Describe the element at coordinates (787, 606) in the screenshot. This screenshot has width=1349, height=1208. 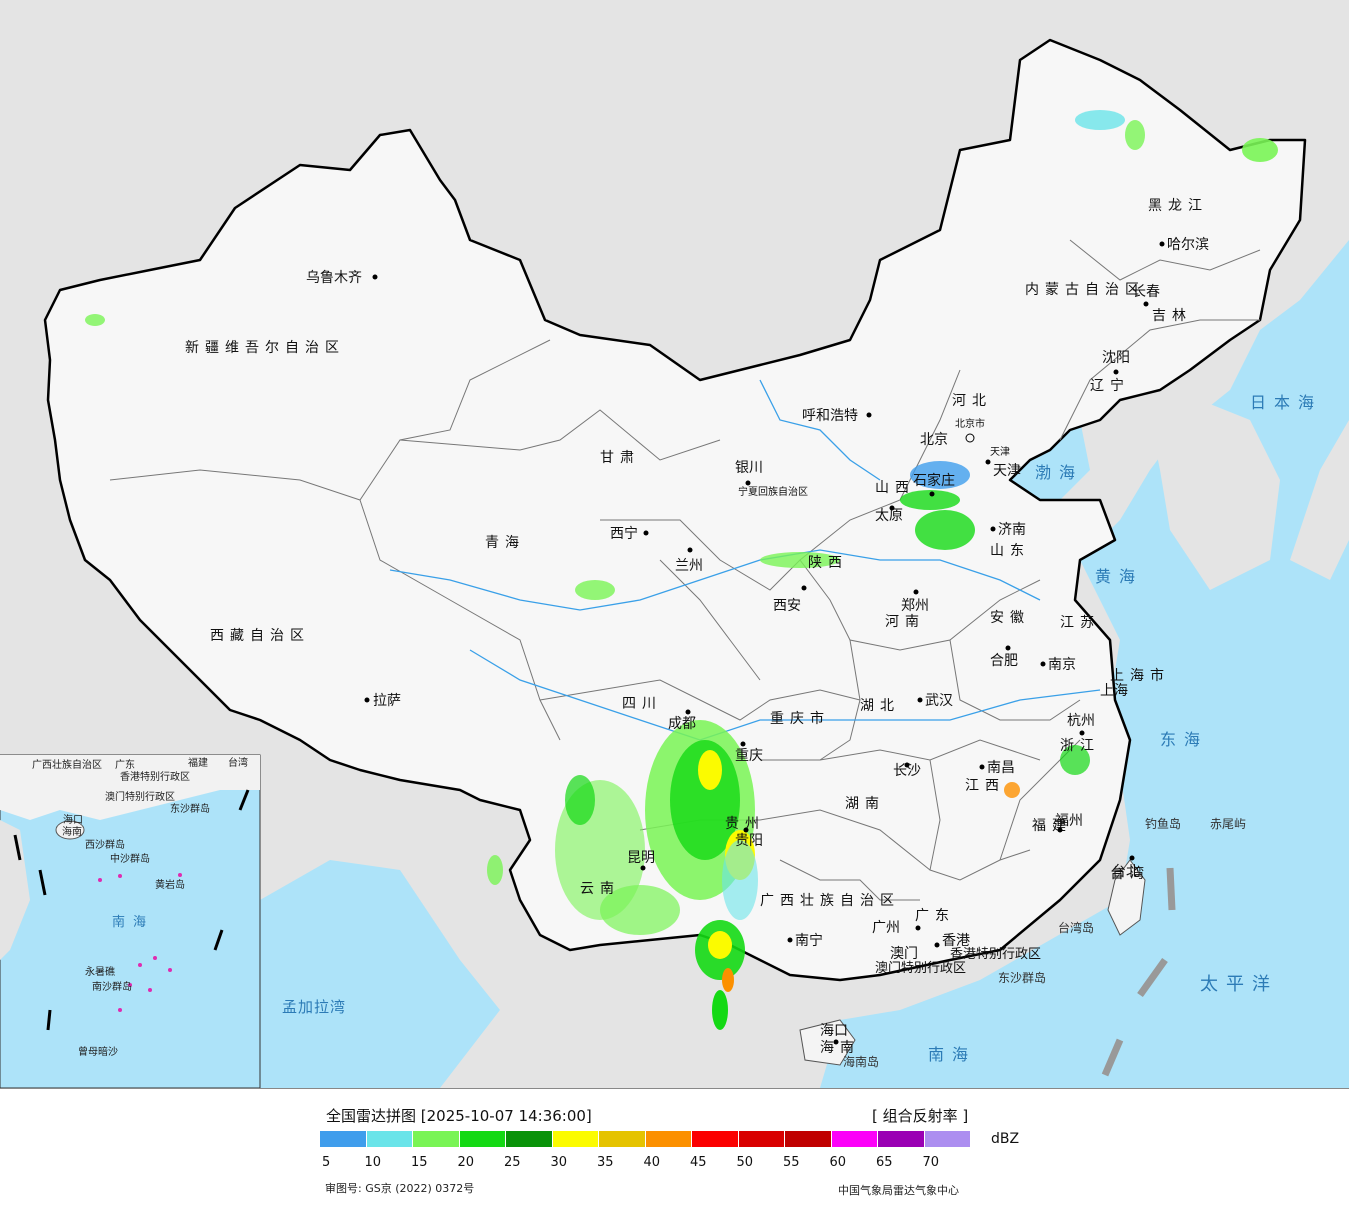
I see `svg-text: 西安` at that location.